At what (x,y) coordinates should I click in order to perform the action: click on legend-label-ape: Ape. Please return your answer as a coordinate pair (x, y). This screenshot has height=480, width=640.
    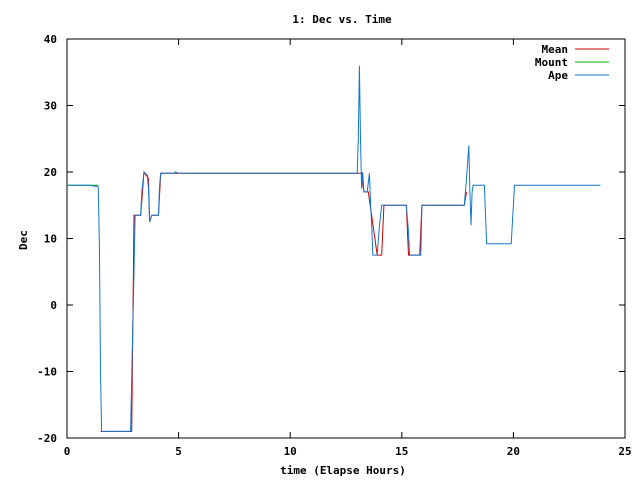
    Looking at the image, I should click on (558, 75).